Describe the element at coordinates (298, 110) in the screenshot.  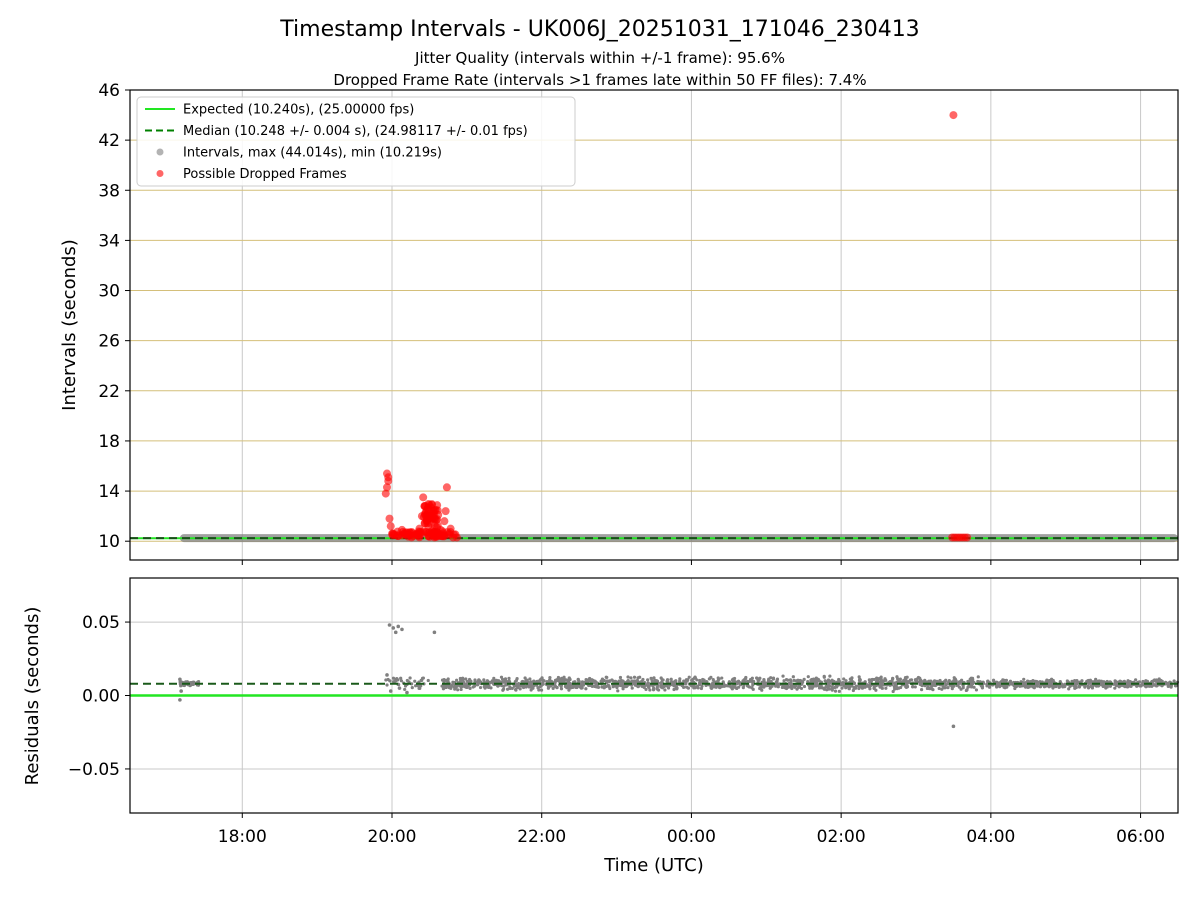
I see `legend-label-0: Expected (10.240s), (25.00000 fps)` at that location.